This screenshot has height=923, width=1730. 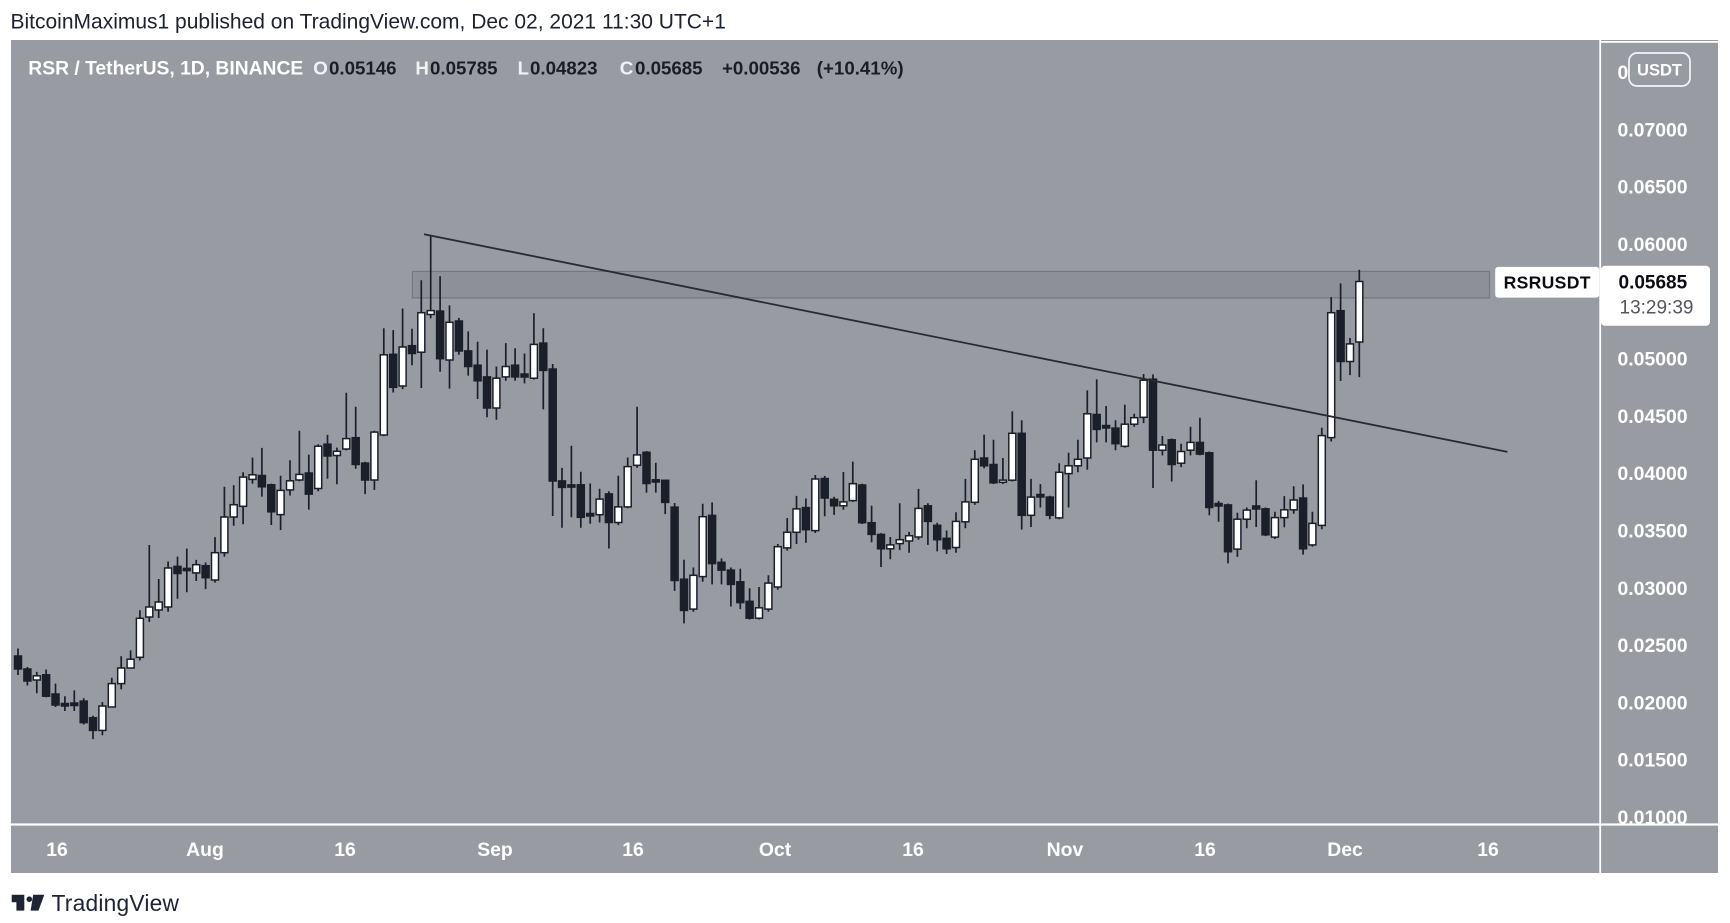 I want to click on svg-text: 0.06500, so click(x=1653, y=188).